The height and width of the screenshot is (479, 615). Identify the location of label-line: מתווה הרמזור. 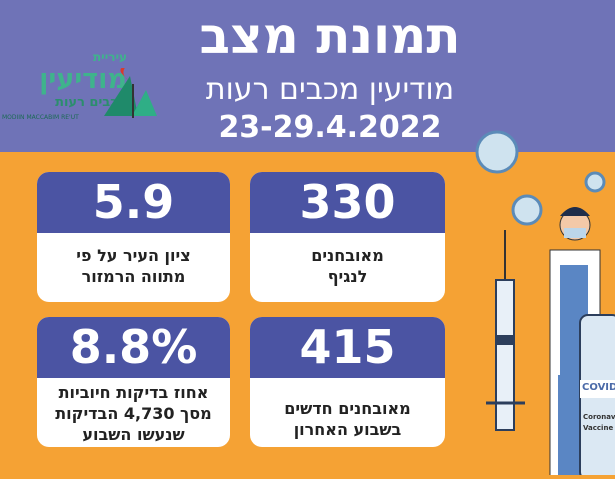
(133, 276).